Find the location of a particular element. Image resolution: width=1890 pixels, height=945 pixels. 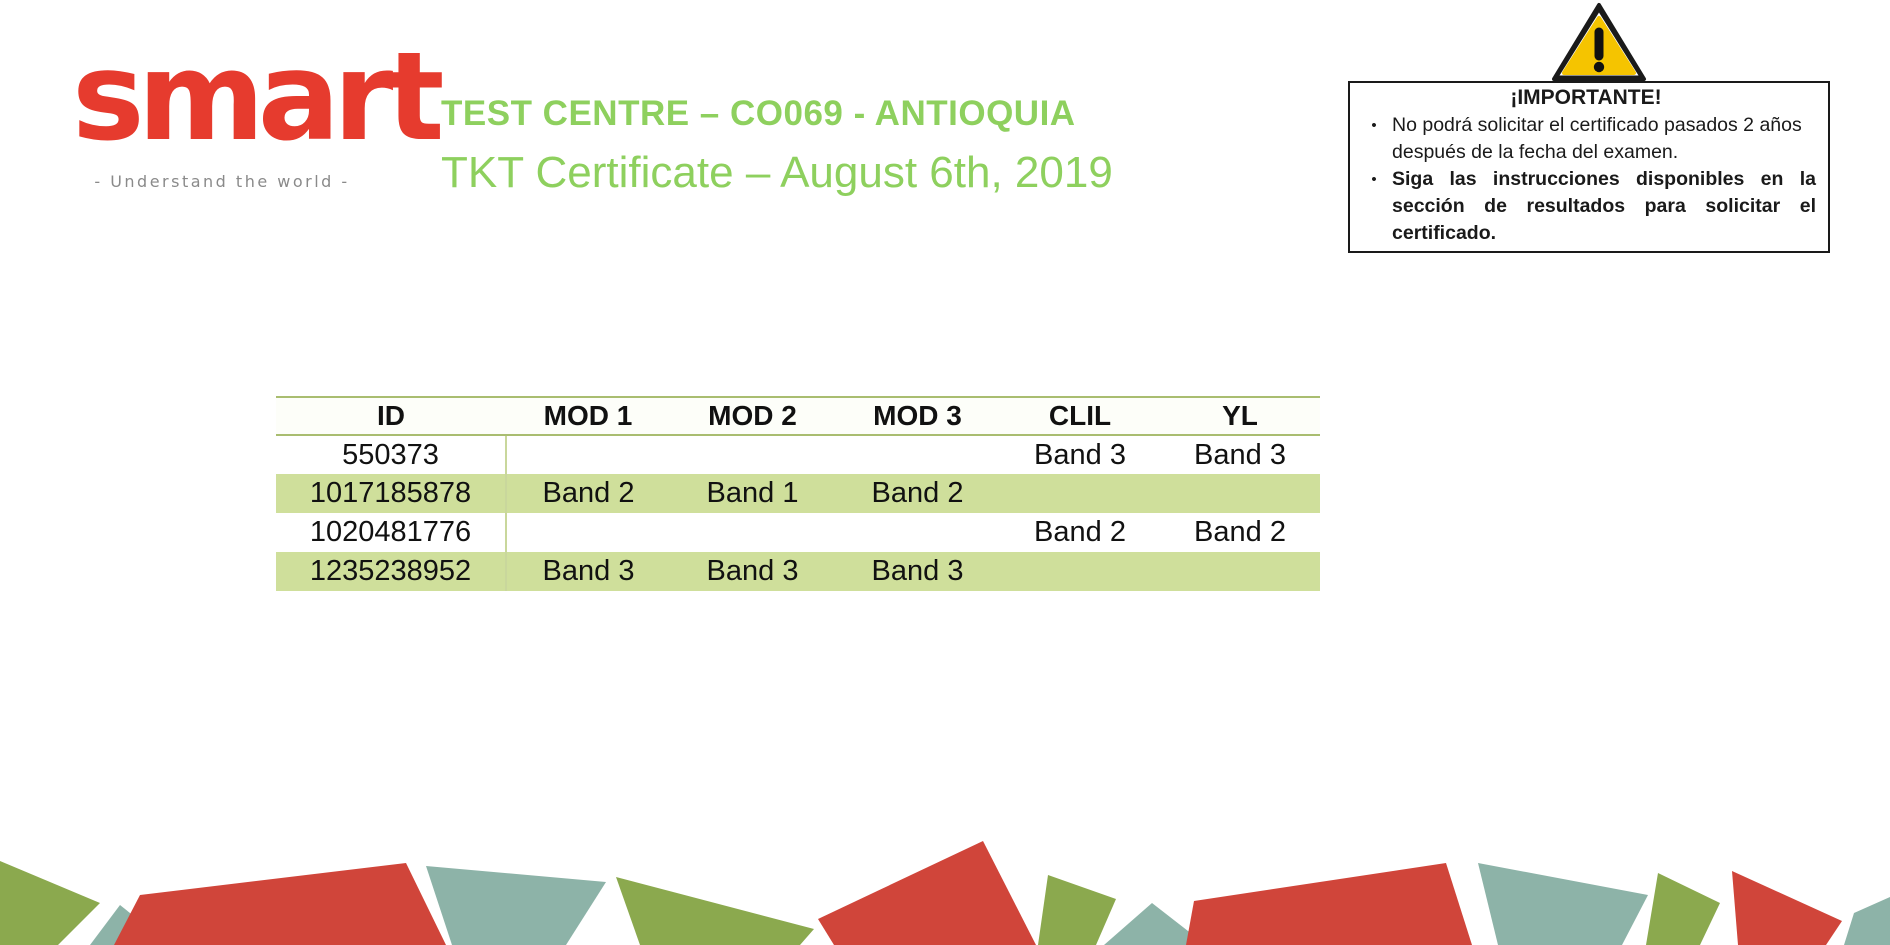

table-row: 550373 Band 3 Band 3 is located at coordinates (798, 454).